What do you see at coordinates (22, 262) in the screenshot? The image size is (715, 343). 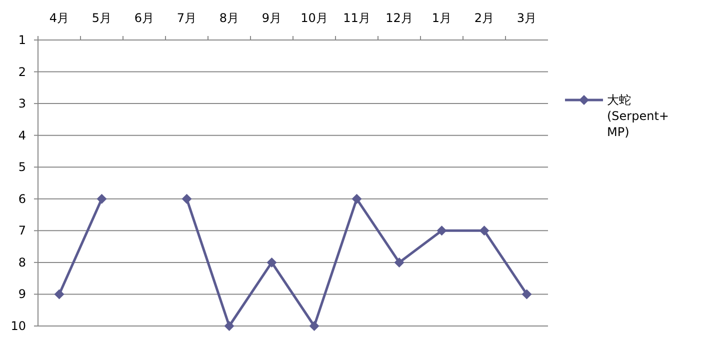 I see `y-tick-label: 8` at bounding box center [22, 262].